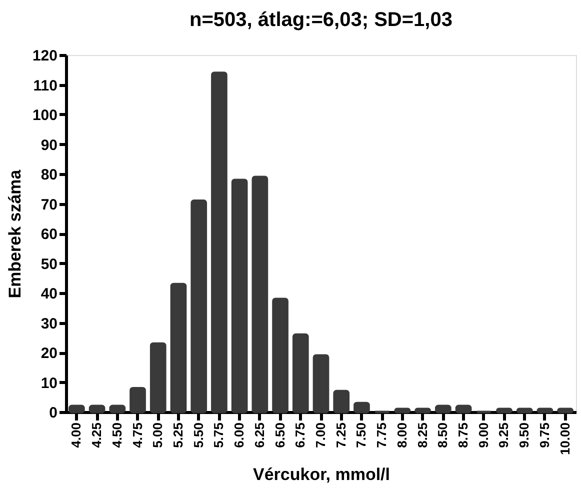 Image resolution: width=581 pixels, height=493 pixels. What do you see at coordinates (49, 205) in the screenshot?
I see `y-tick-label: 70` at bounding box center [49, 205].